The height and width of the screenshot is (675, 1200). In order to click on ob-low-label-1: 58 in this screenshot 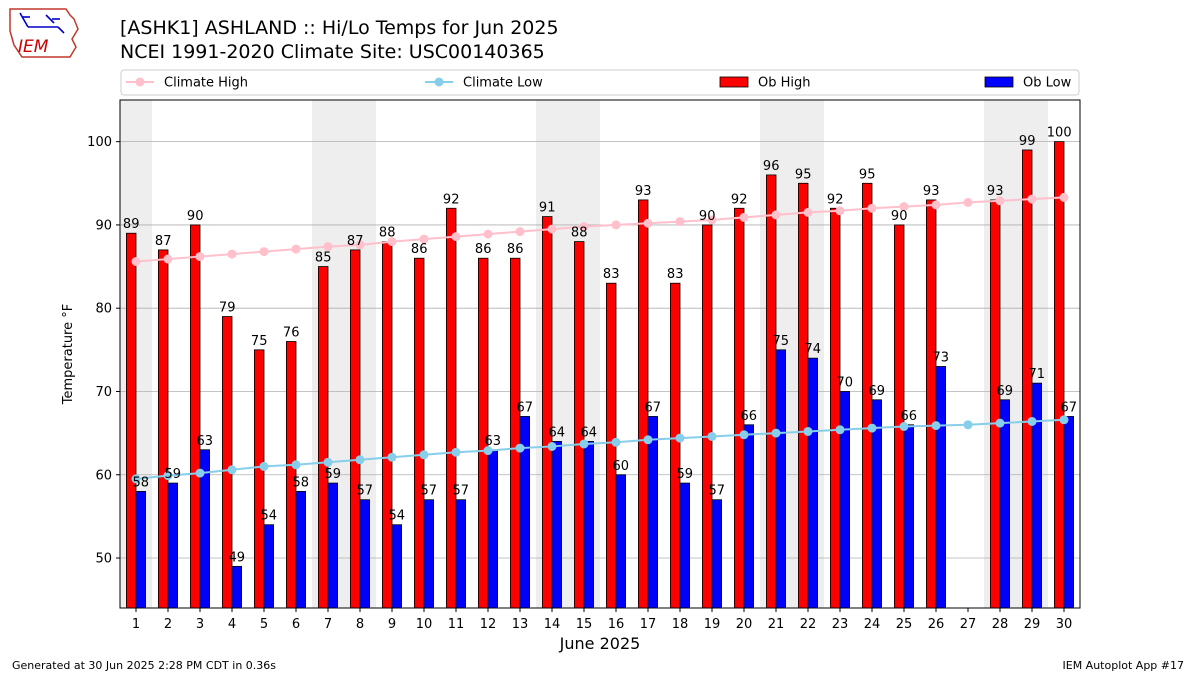, I will do `click(141, 482)`.